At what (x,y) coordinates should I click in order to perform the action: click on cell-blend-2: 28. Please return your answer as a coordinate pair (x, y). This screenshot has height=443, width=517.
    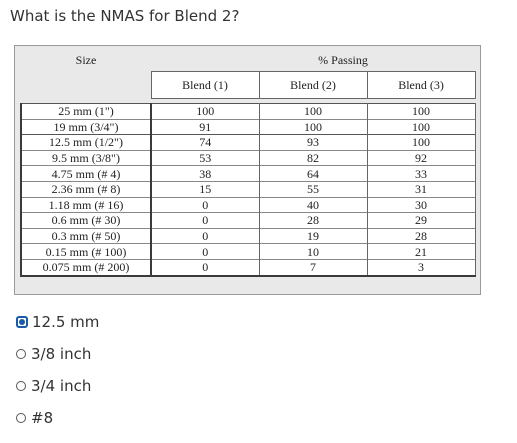
    Looking at the image, I should click on (313, 220).